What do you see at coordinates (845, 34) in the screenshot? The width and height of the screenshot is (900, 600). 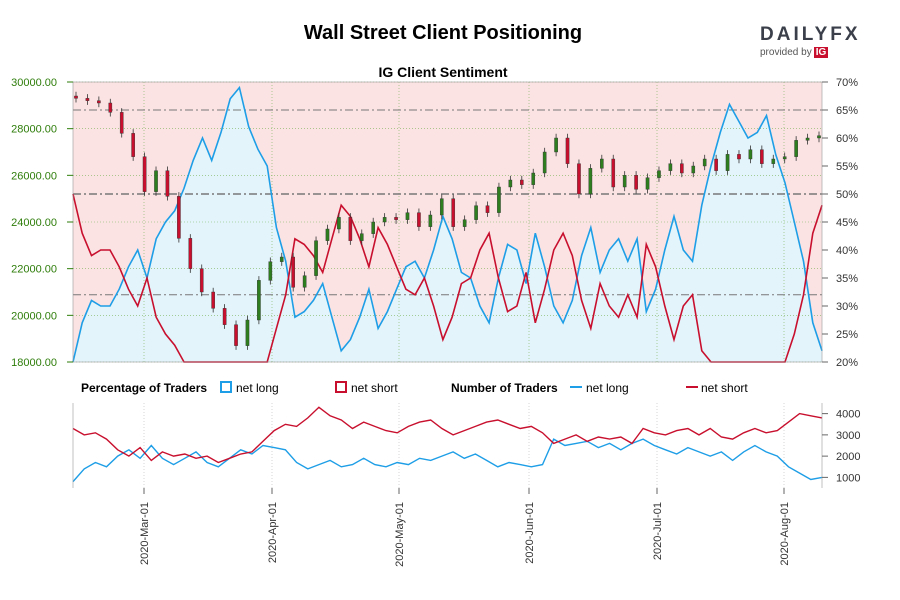 I see `logo-fx: FX` at bounding box center [845, 34].